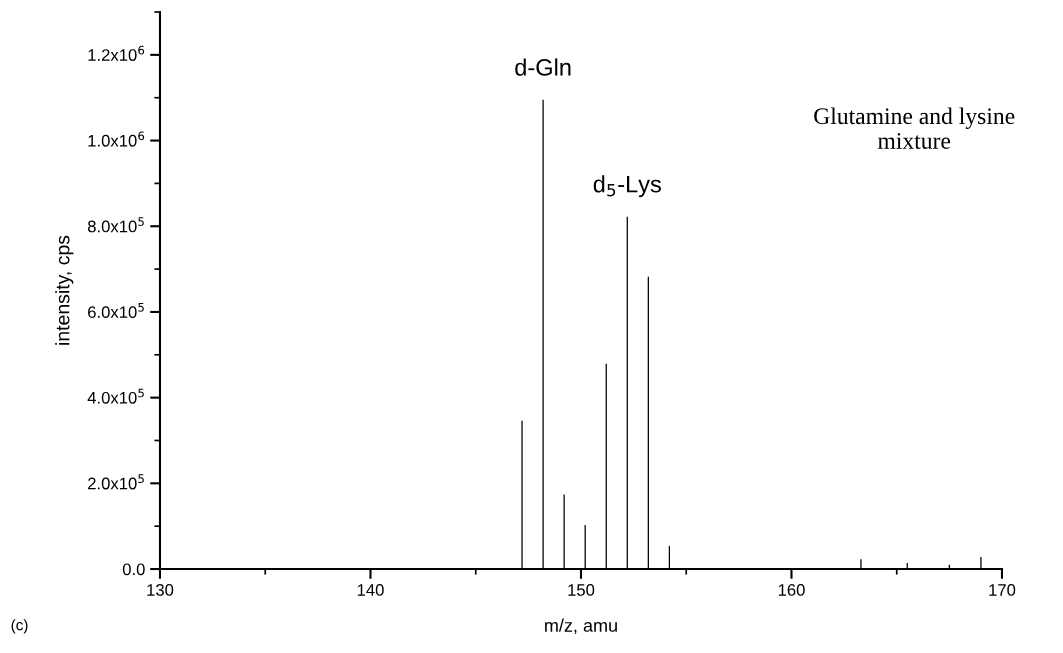 The height and width of the screenshot is (653, 1063). I want to click on annotation: Glutamine and lysine mixture, so click(914, 128).